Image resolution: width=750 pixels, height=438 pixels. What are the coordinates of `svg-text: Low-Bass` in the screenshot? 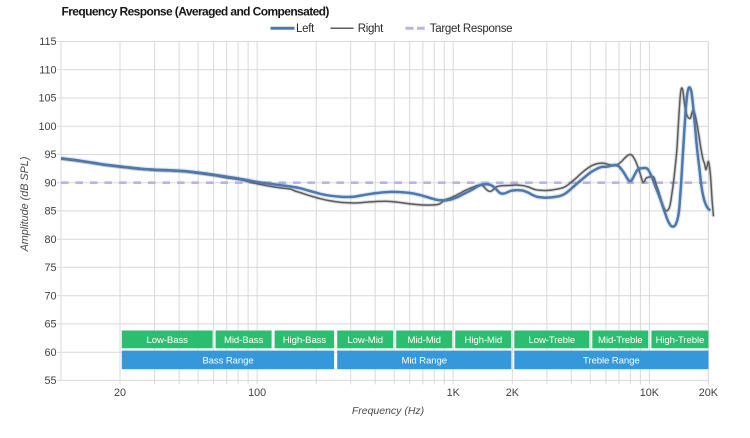 It's located at (168, 340).